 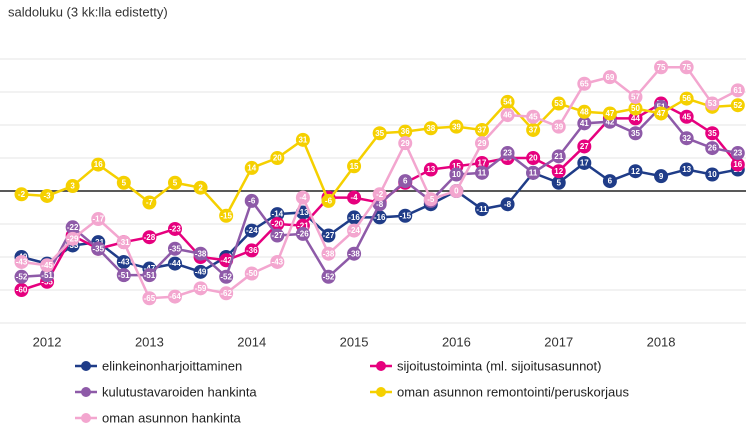 I want to click on data-label: 44, so click(x=635, y=118).